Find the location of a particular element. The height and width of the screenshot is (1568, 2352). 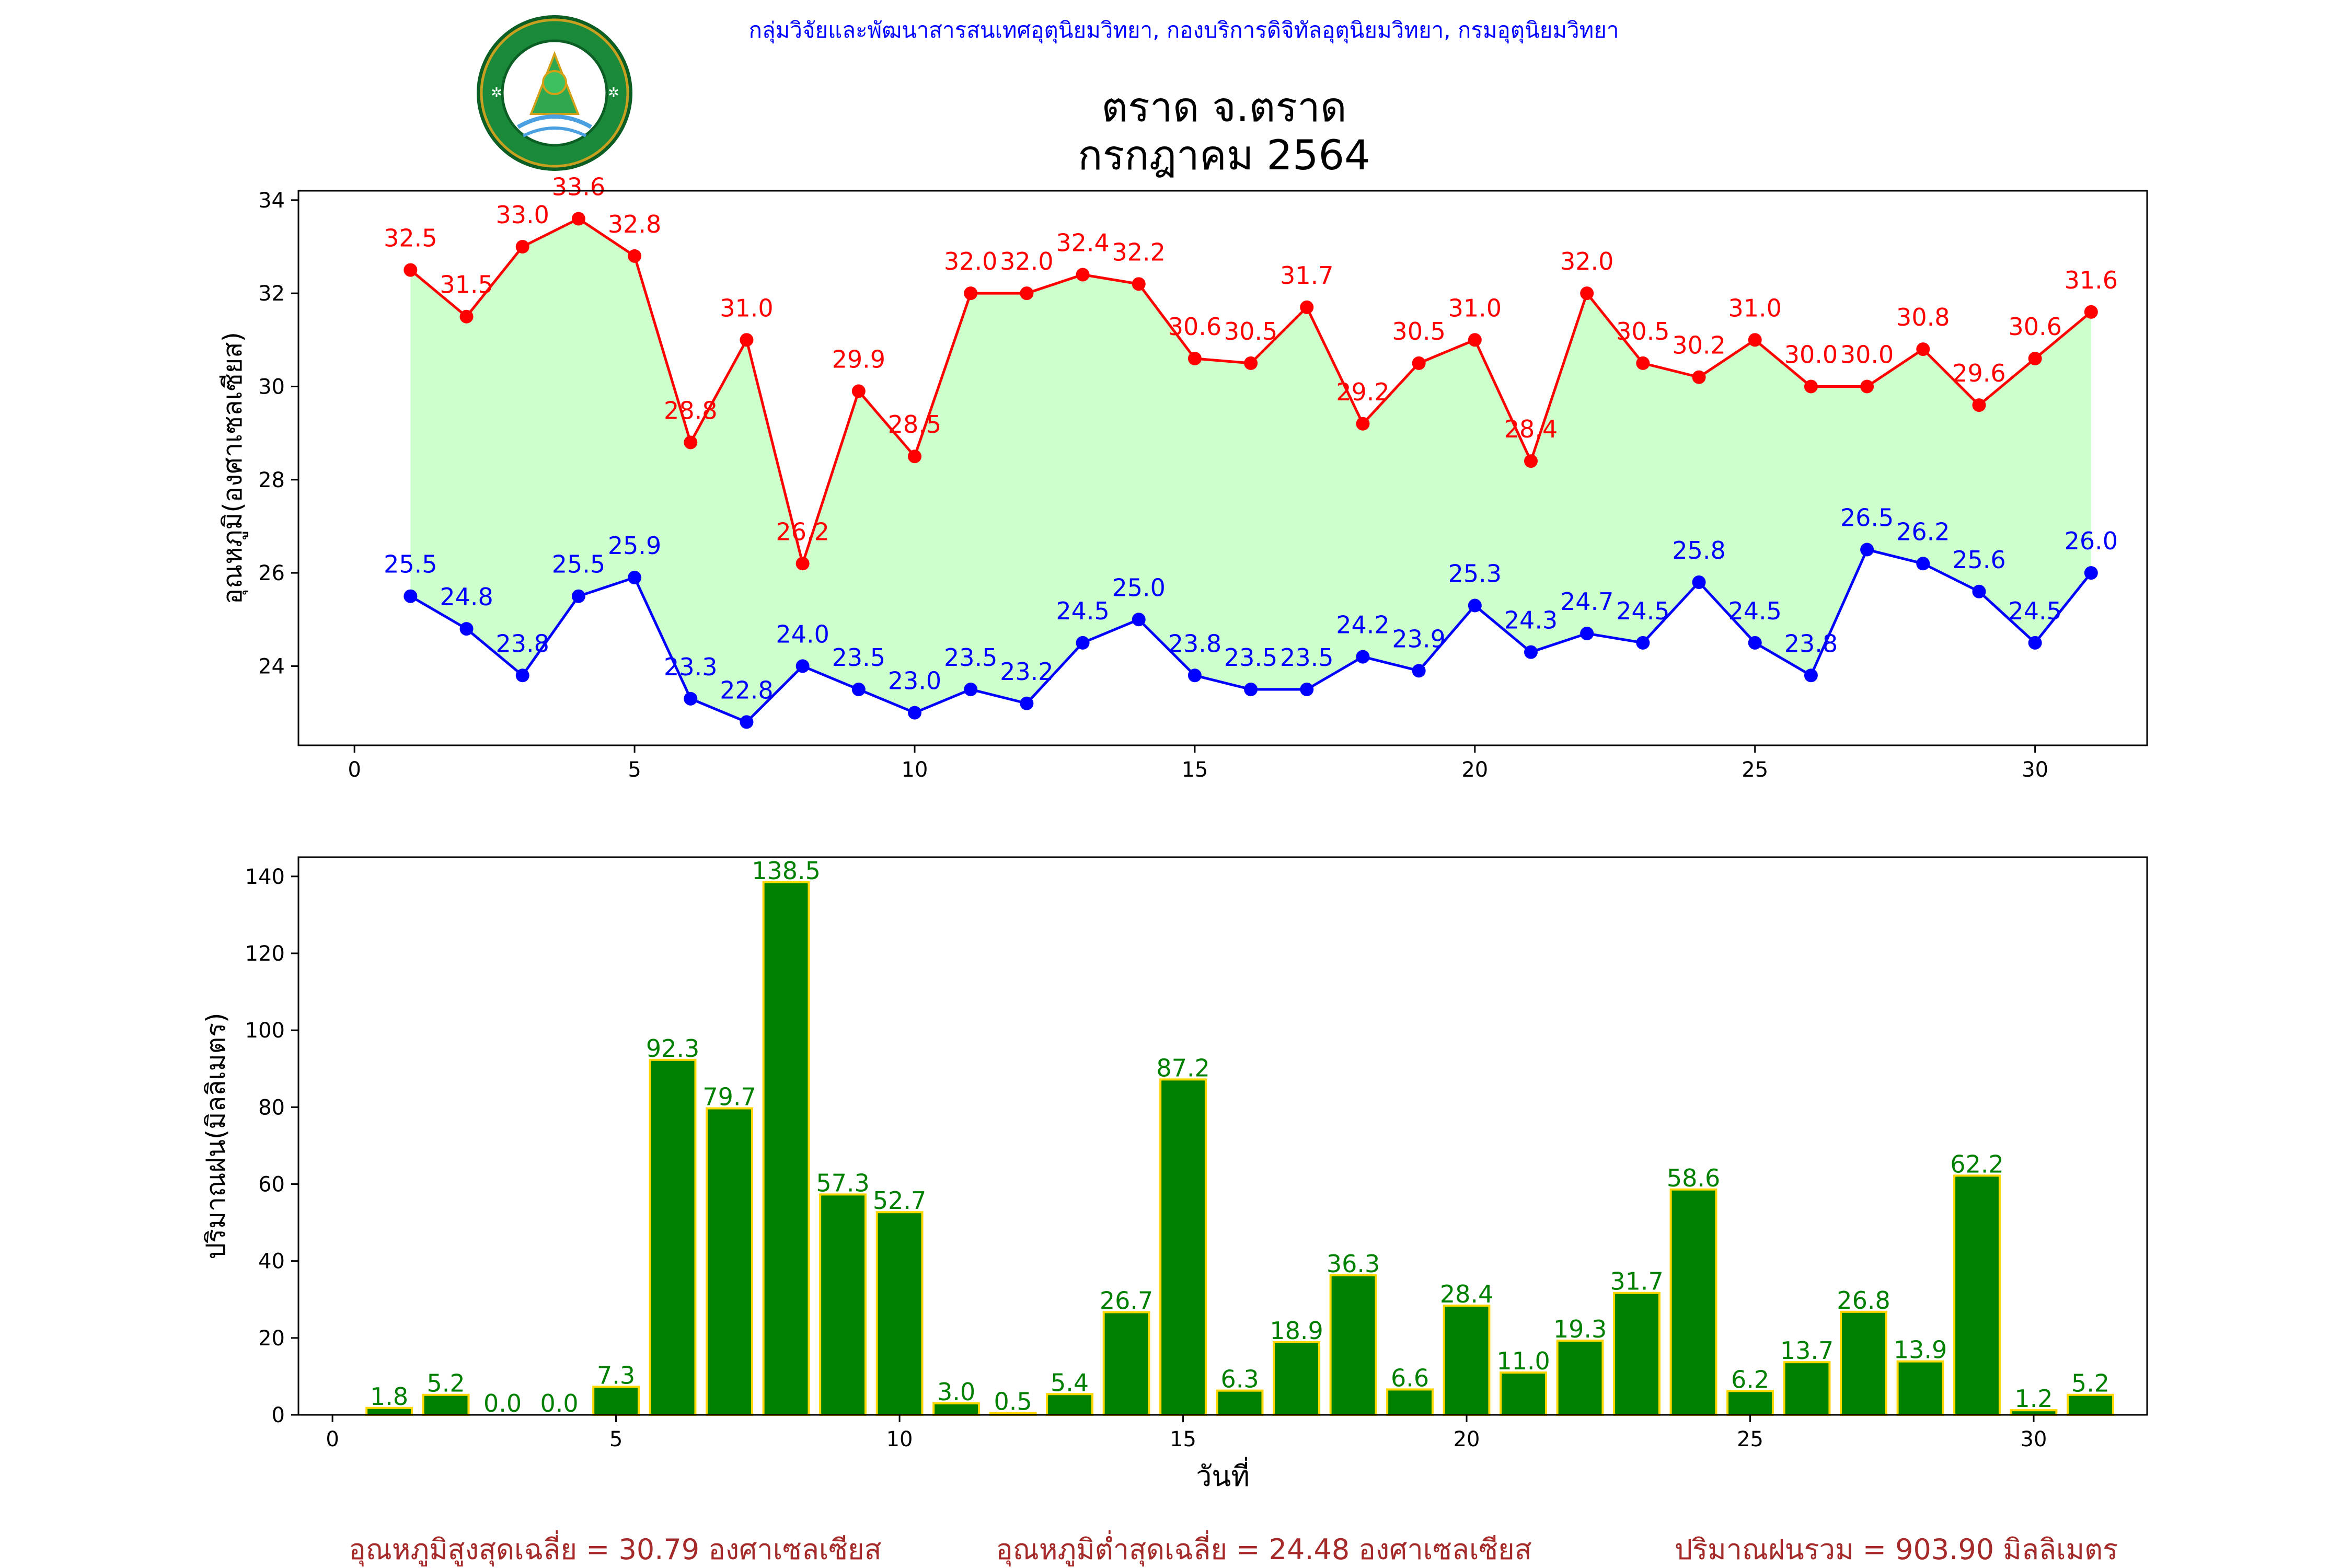

rain-x-tick-label: 30 is located at coordinates (2034, 1439).